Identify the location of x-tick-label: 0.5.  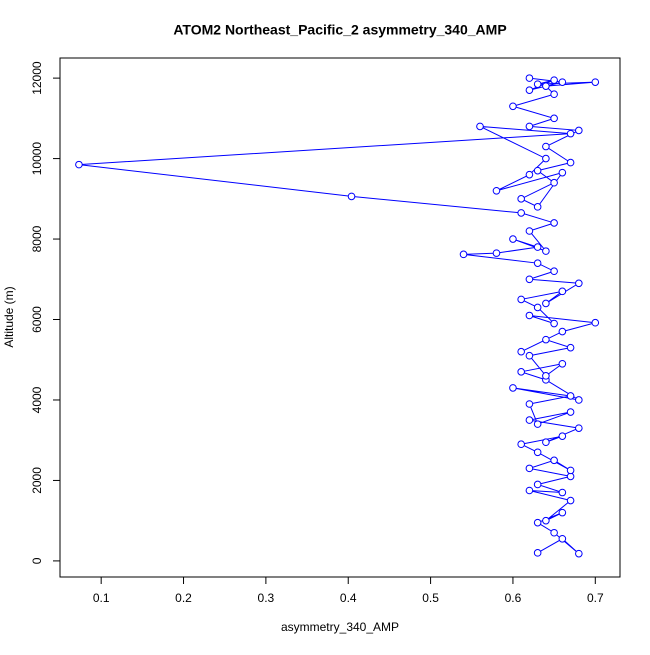
(430, 598).